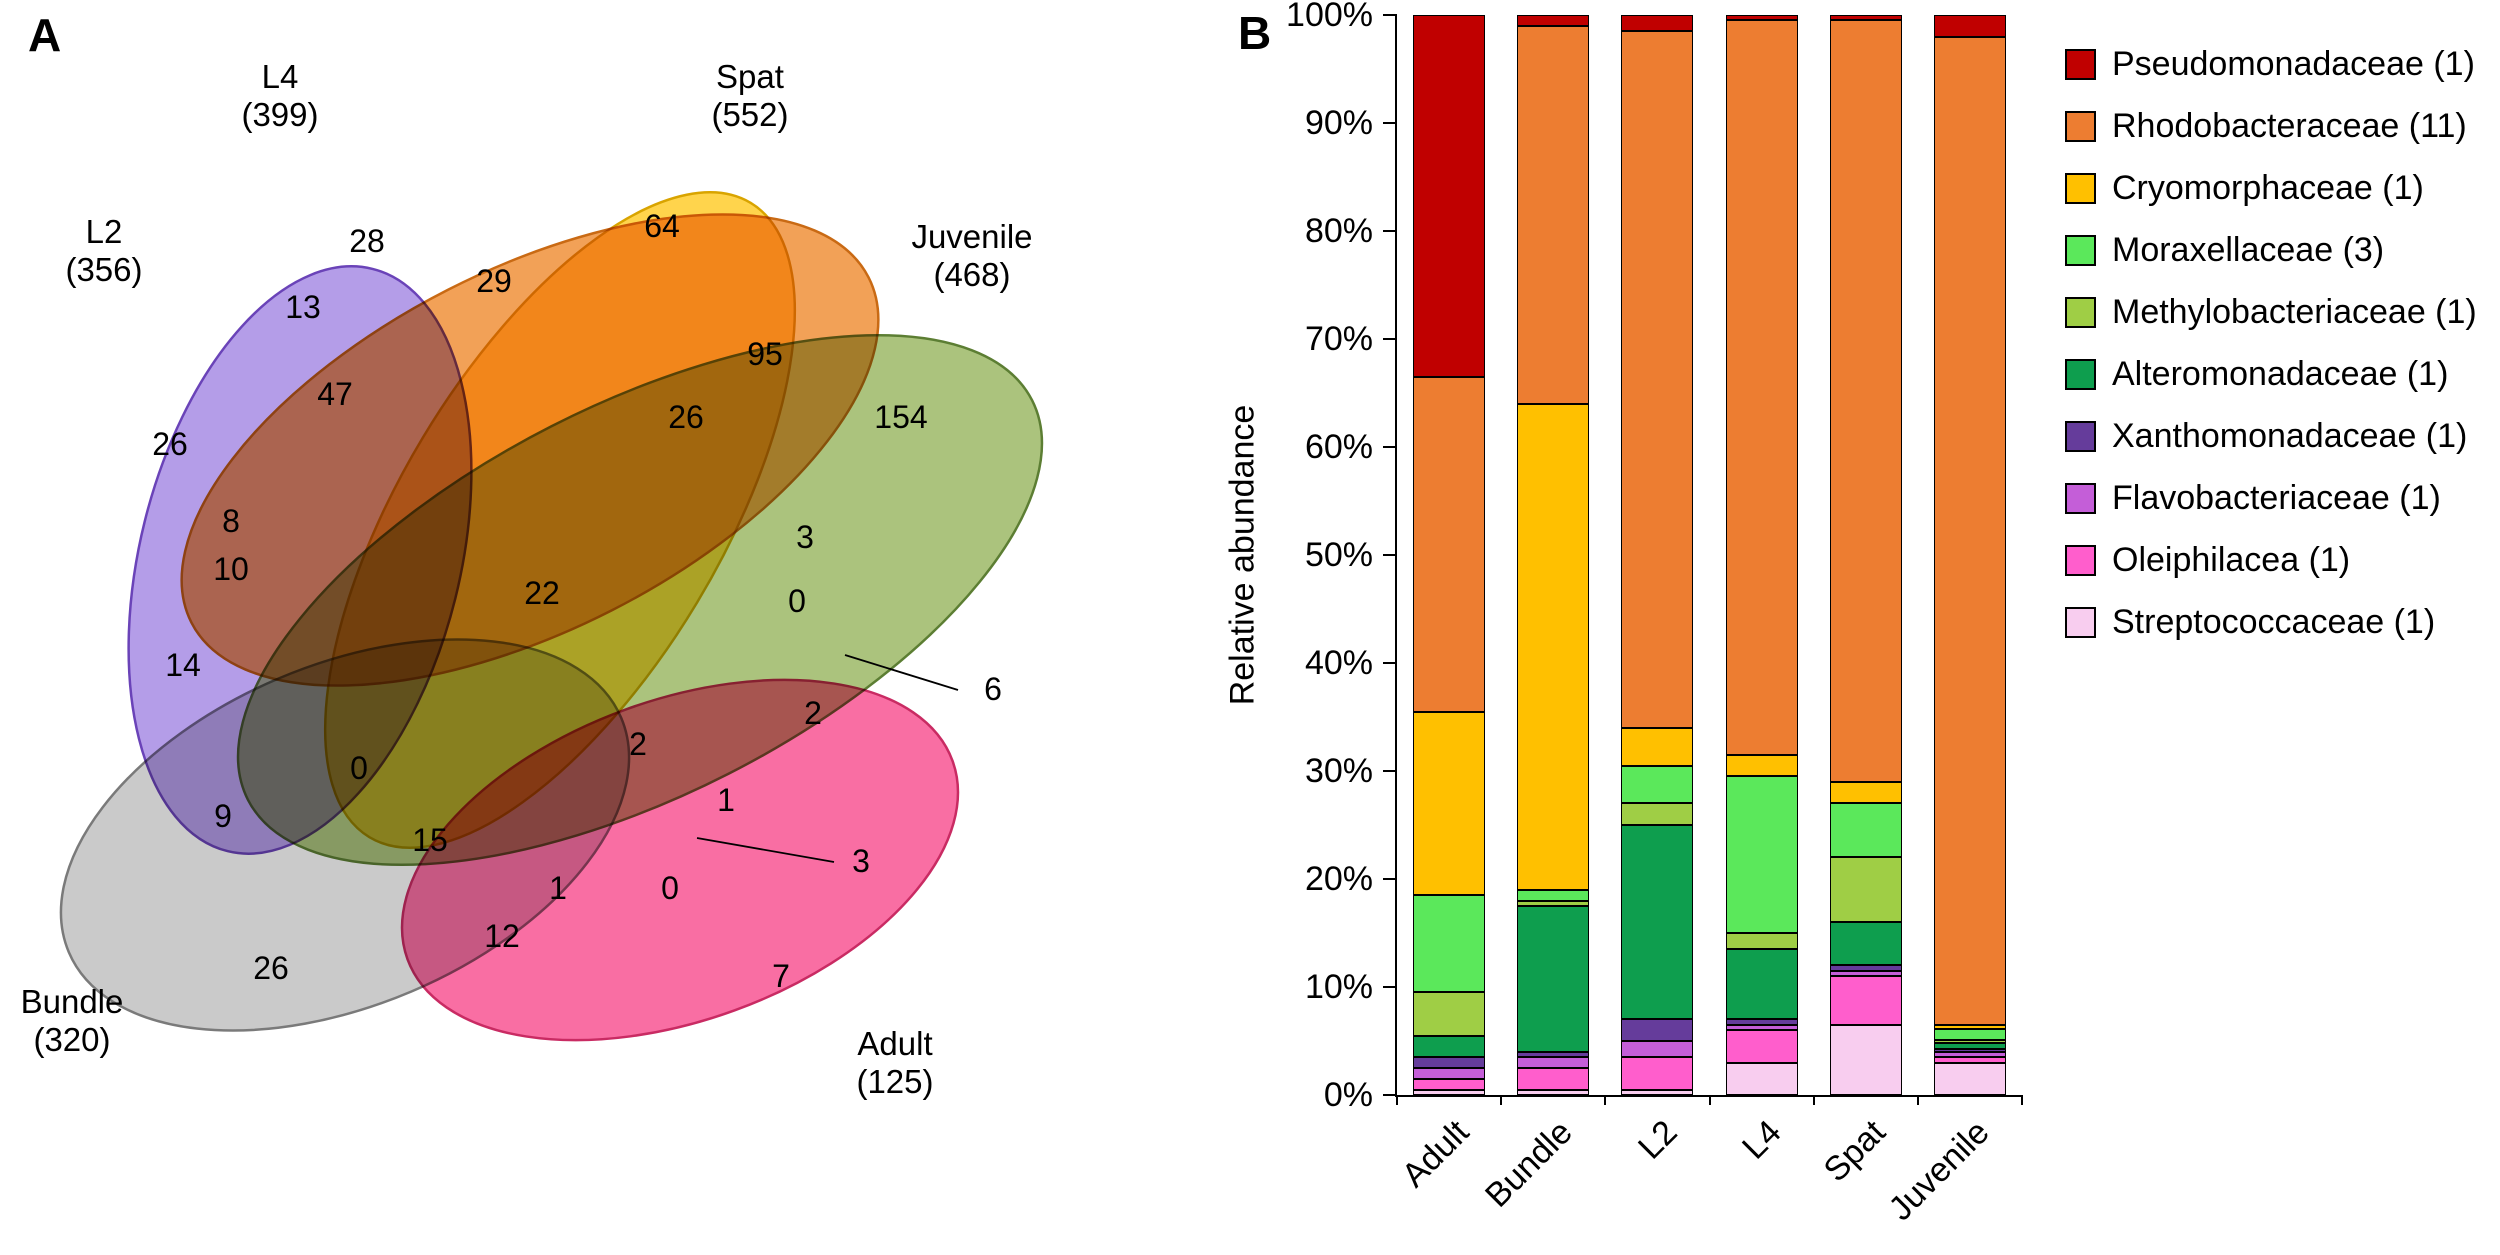 This screenshot has height=1255, width=2500. Describe the element at coordinates (797, 601) in the screenshot. I see `venn-region-count: 0` at that location.